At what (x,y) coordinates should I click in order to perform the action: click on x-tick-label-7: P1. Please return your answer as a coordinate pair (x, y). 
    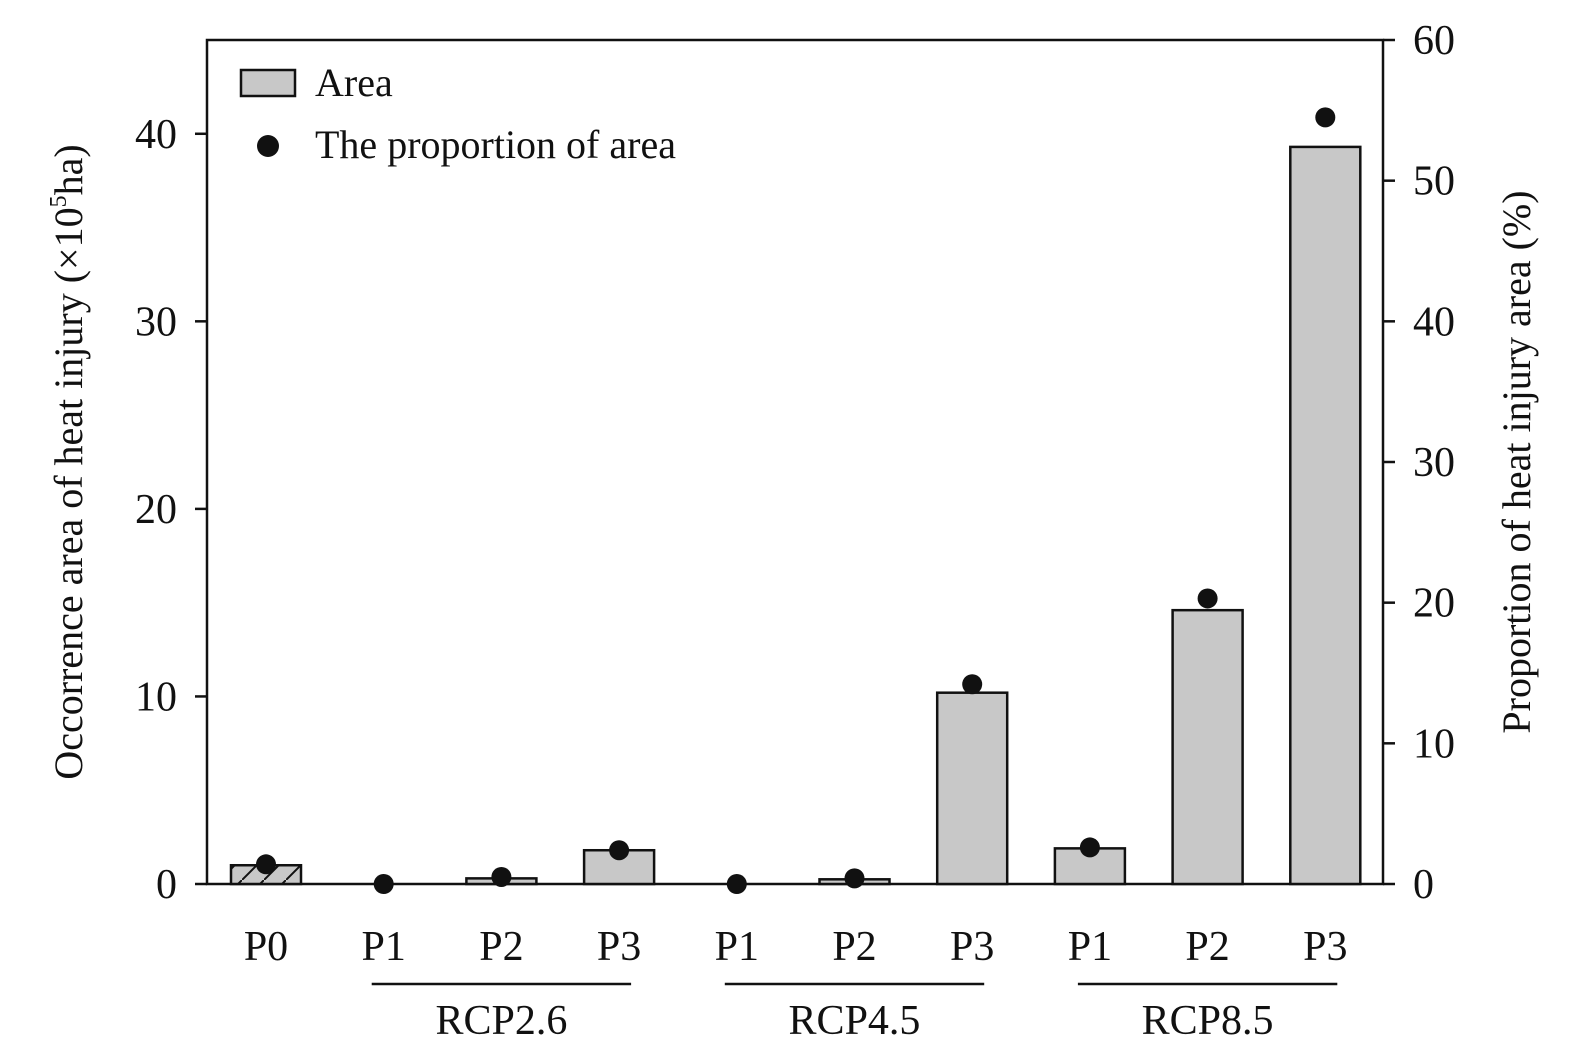
    Looking at the image, I should click on (1090, 947).